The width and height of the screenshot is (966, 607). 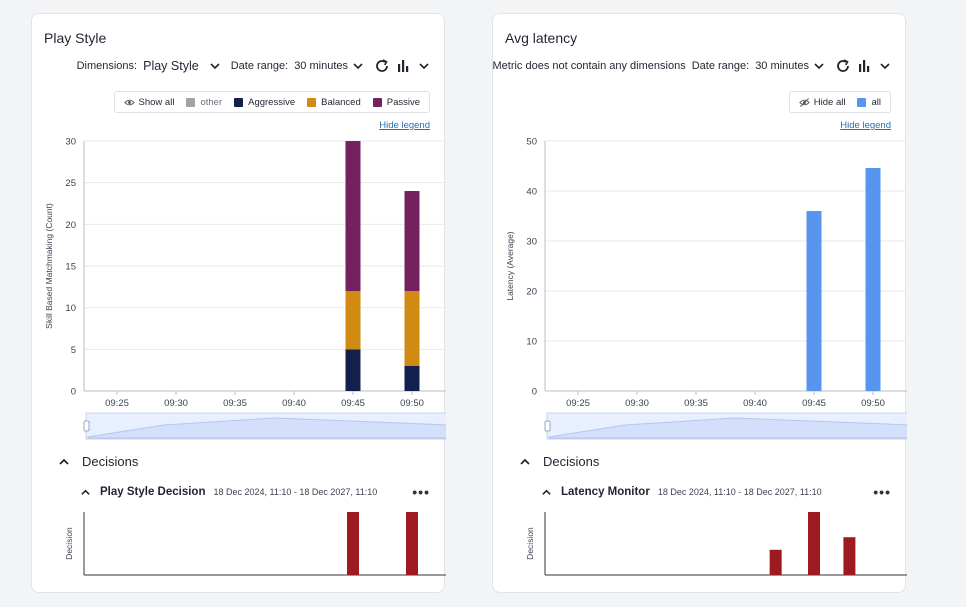 I want to click on y-tick-label: 15, so click(x=70, y=267).